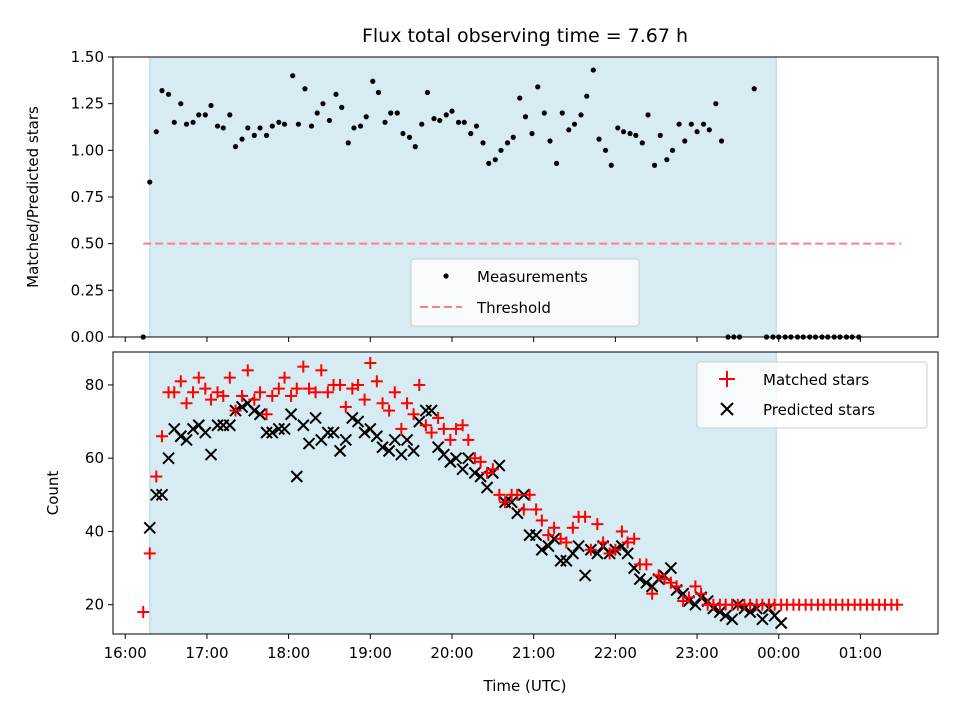 The image size is (960, 720). Describe the element at coordinates (513, 308) in the screenshot. I see `legend-threshold: Threshold` at that location.